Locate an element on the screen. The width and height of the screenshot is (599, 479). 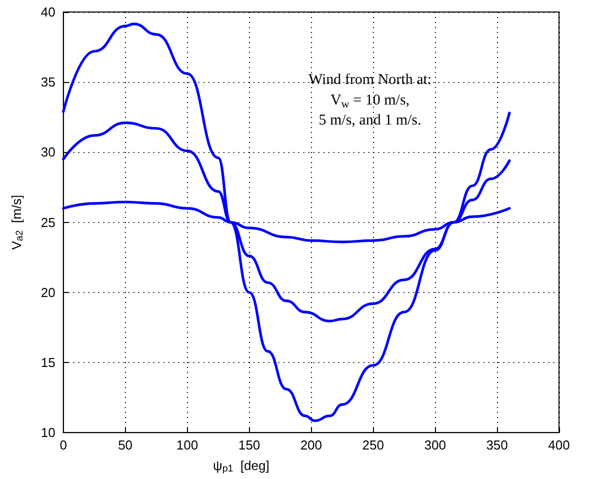
y-tick-label: 30 is located at coordinates (48, 152).